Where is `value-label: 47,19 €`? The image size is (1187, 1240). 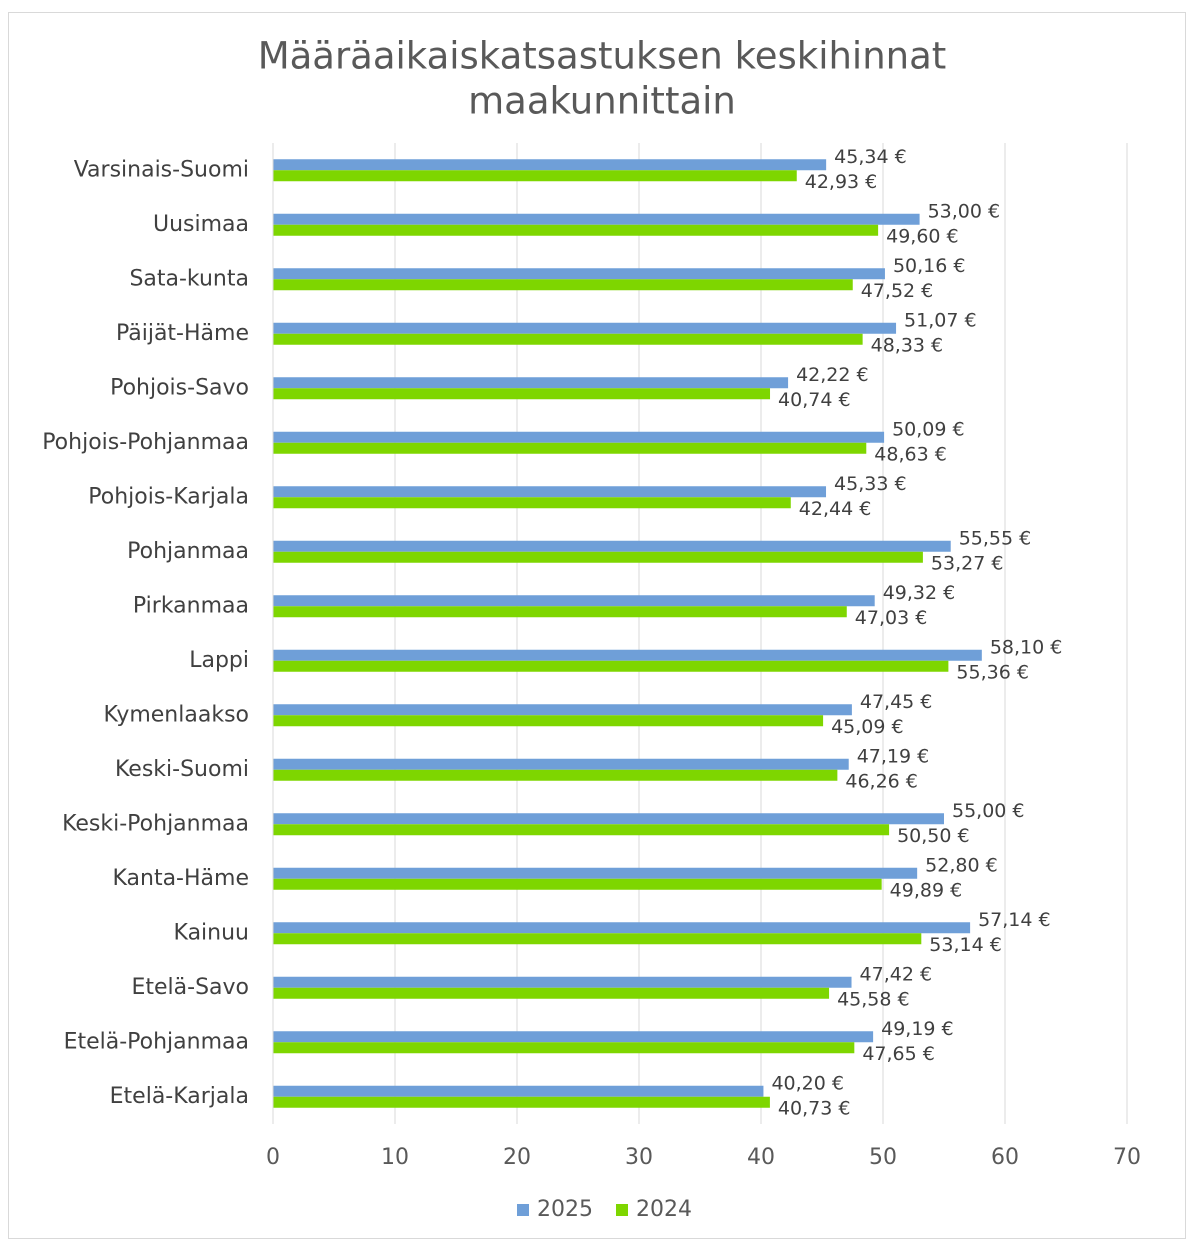
value-label: 47,19 € is located at coordinates (893, 756).